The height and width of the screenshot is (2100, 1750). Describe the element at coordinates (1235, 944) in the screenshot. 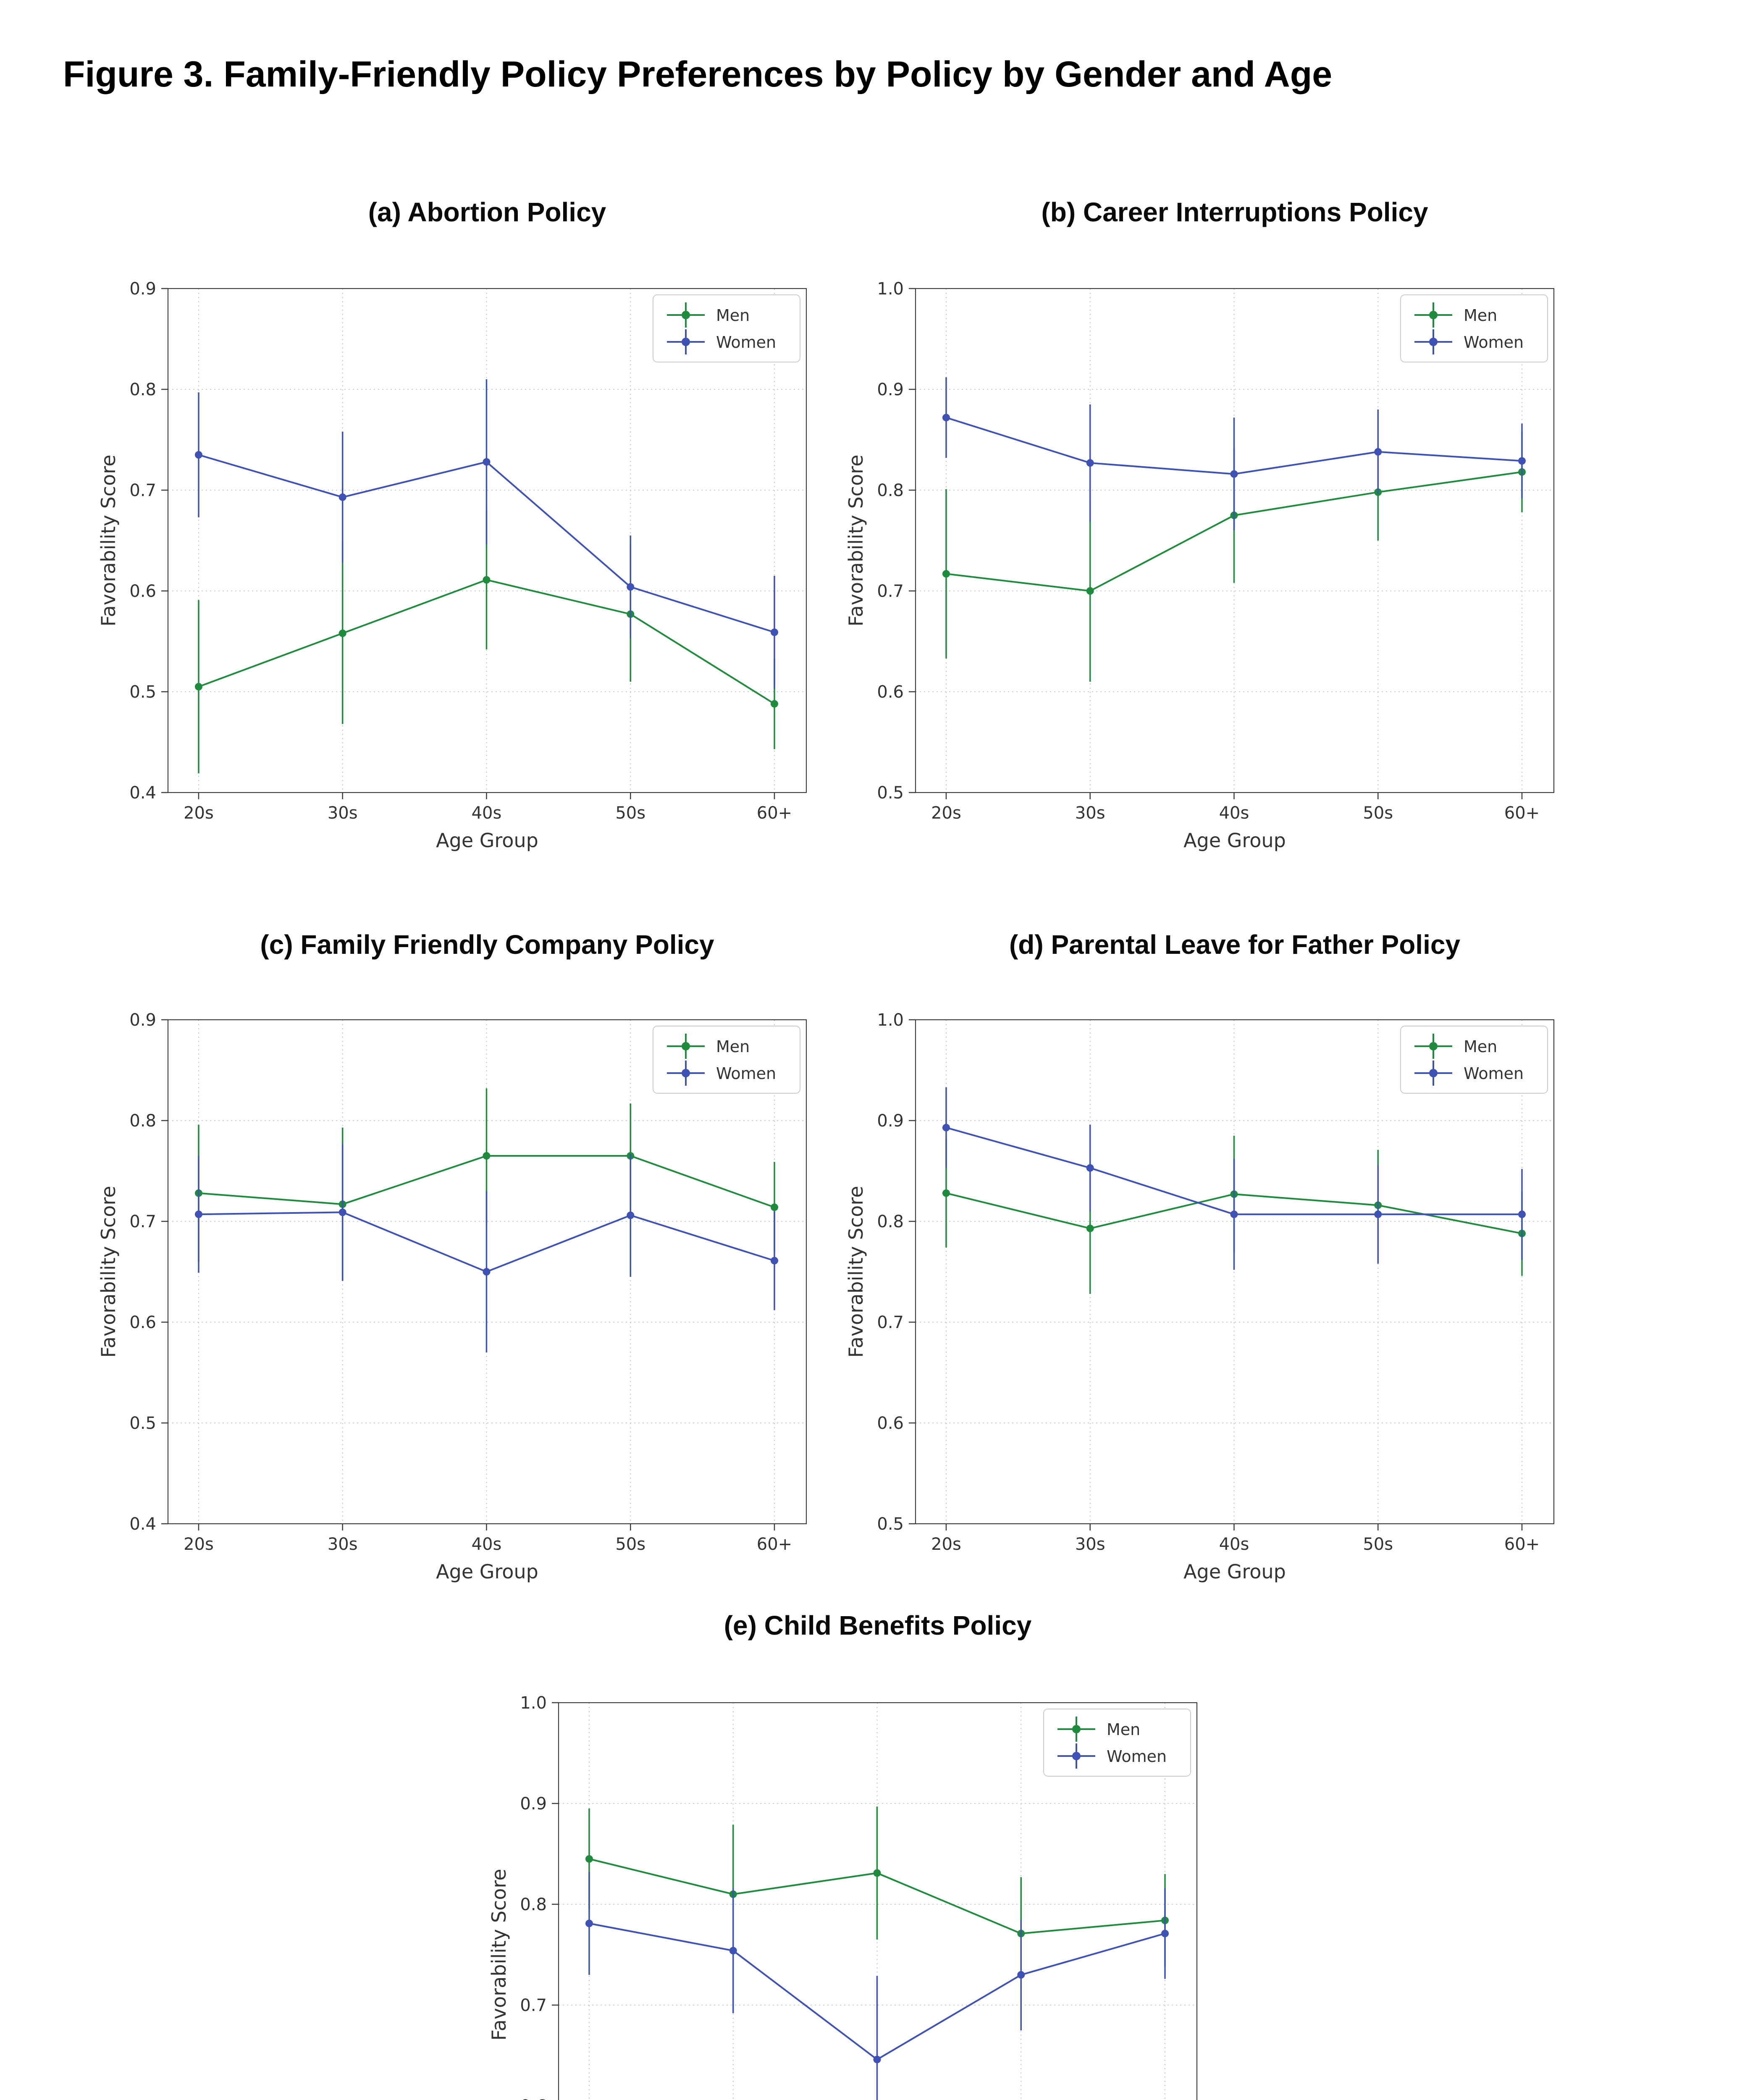

I see `subplot-title-parental-leave-for-father-policy: (d) Parental Leave for Father Policy` at that location.